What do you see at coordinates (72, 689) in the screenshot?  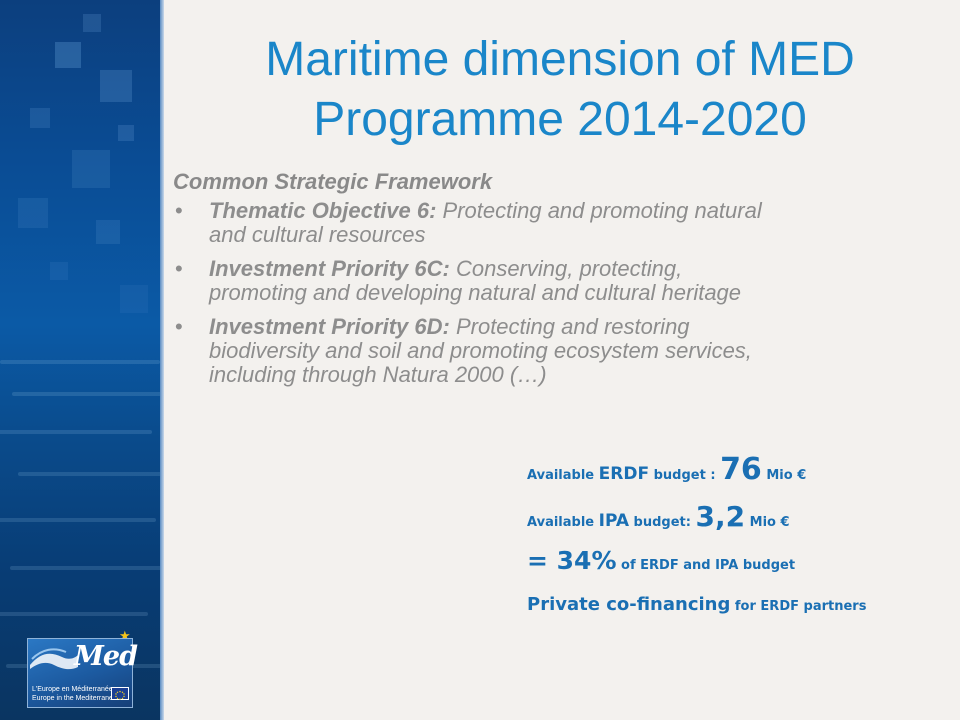 I see `logo-tagline-fr: L'Europe en Méditerranée` at bounding box center [72, 689].